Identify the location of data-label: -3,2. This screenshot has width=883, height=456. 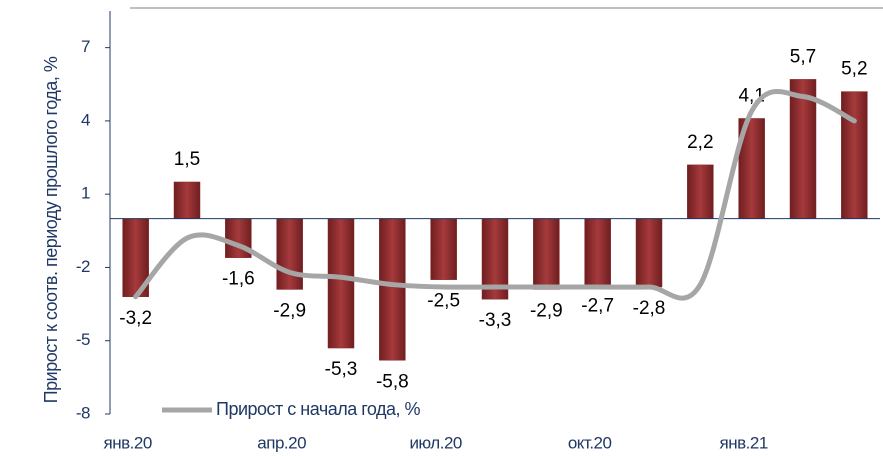
(135, 318).